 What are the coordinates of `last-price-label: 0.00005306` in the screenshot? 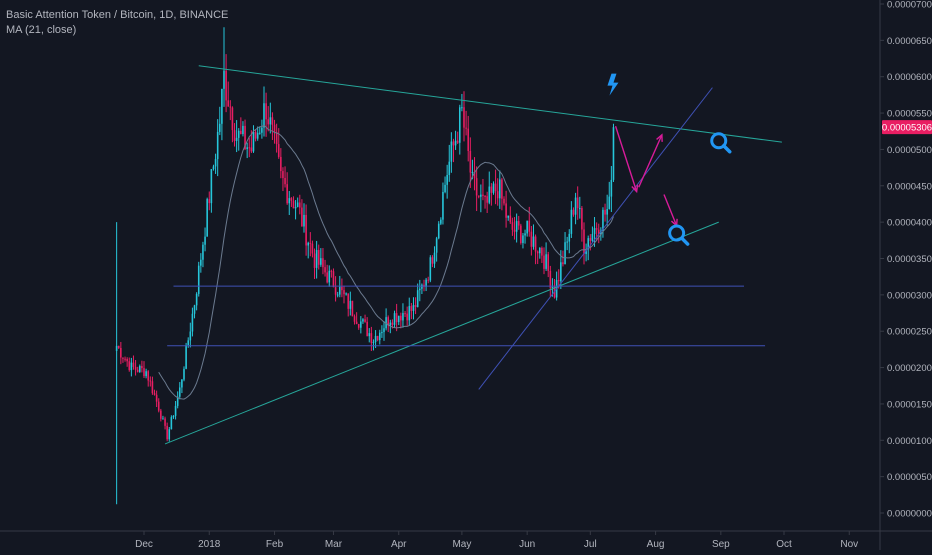 It's located at (907, 128).